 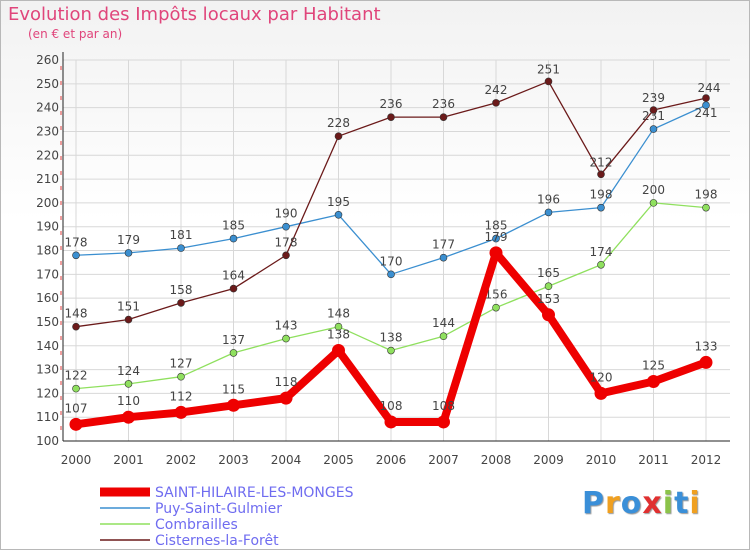 What do you see at coordinates (338, 202) in the screenshot?
I see `data-label: 195` at bounding box center [338, 202].